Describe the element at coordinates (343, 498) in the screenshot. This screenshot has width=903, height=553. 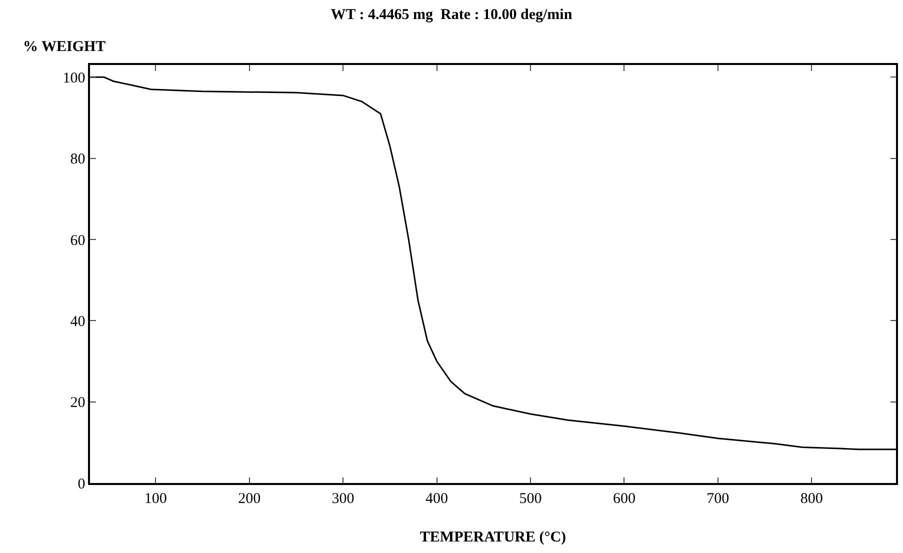
I see `x-tick-label: 300` at that location.